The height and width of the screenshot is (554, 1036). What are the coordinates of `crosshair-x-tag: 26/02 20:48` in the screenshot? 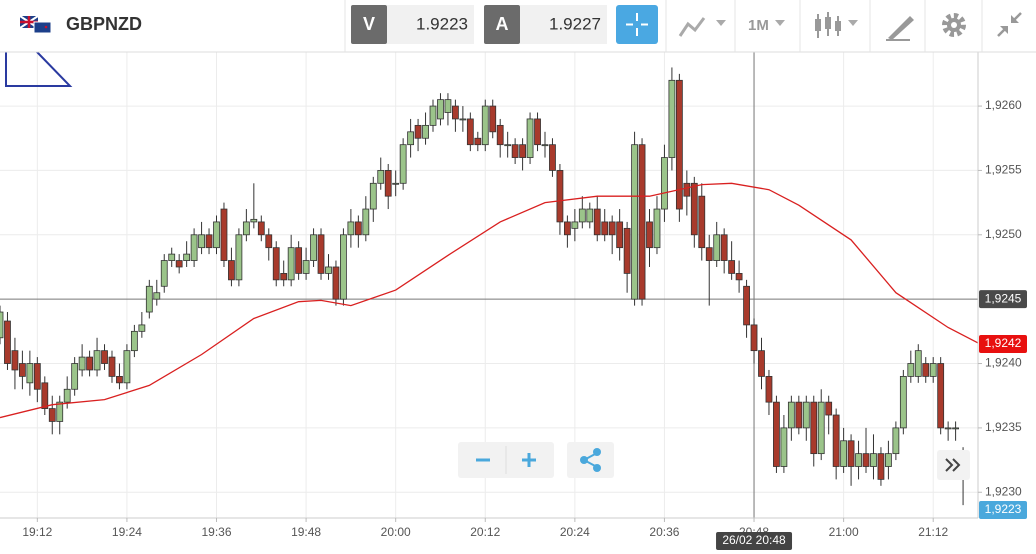 It's located at (754, 540).